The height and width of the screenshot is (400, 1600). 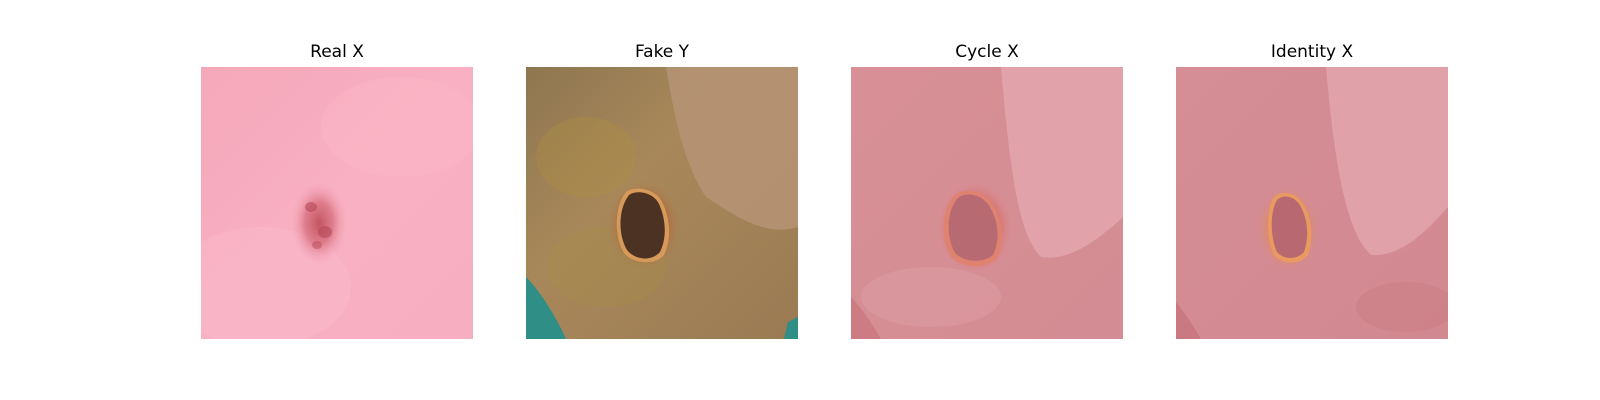 What do you see at coordinates (662, 203) in the screenshot?
I see `fake-y-image` at bounding box center [662, 203].